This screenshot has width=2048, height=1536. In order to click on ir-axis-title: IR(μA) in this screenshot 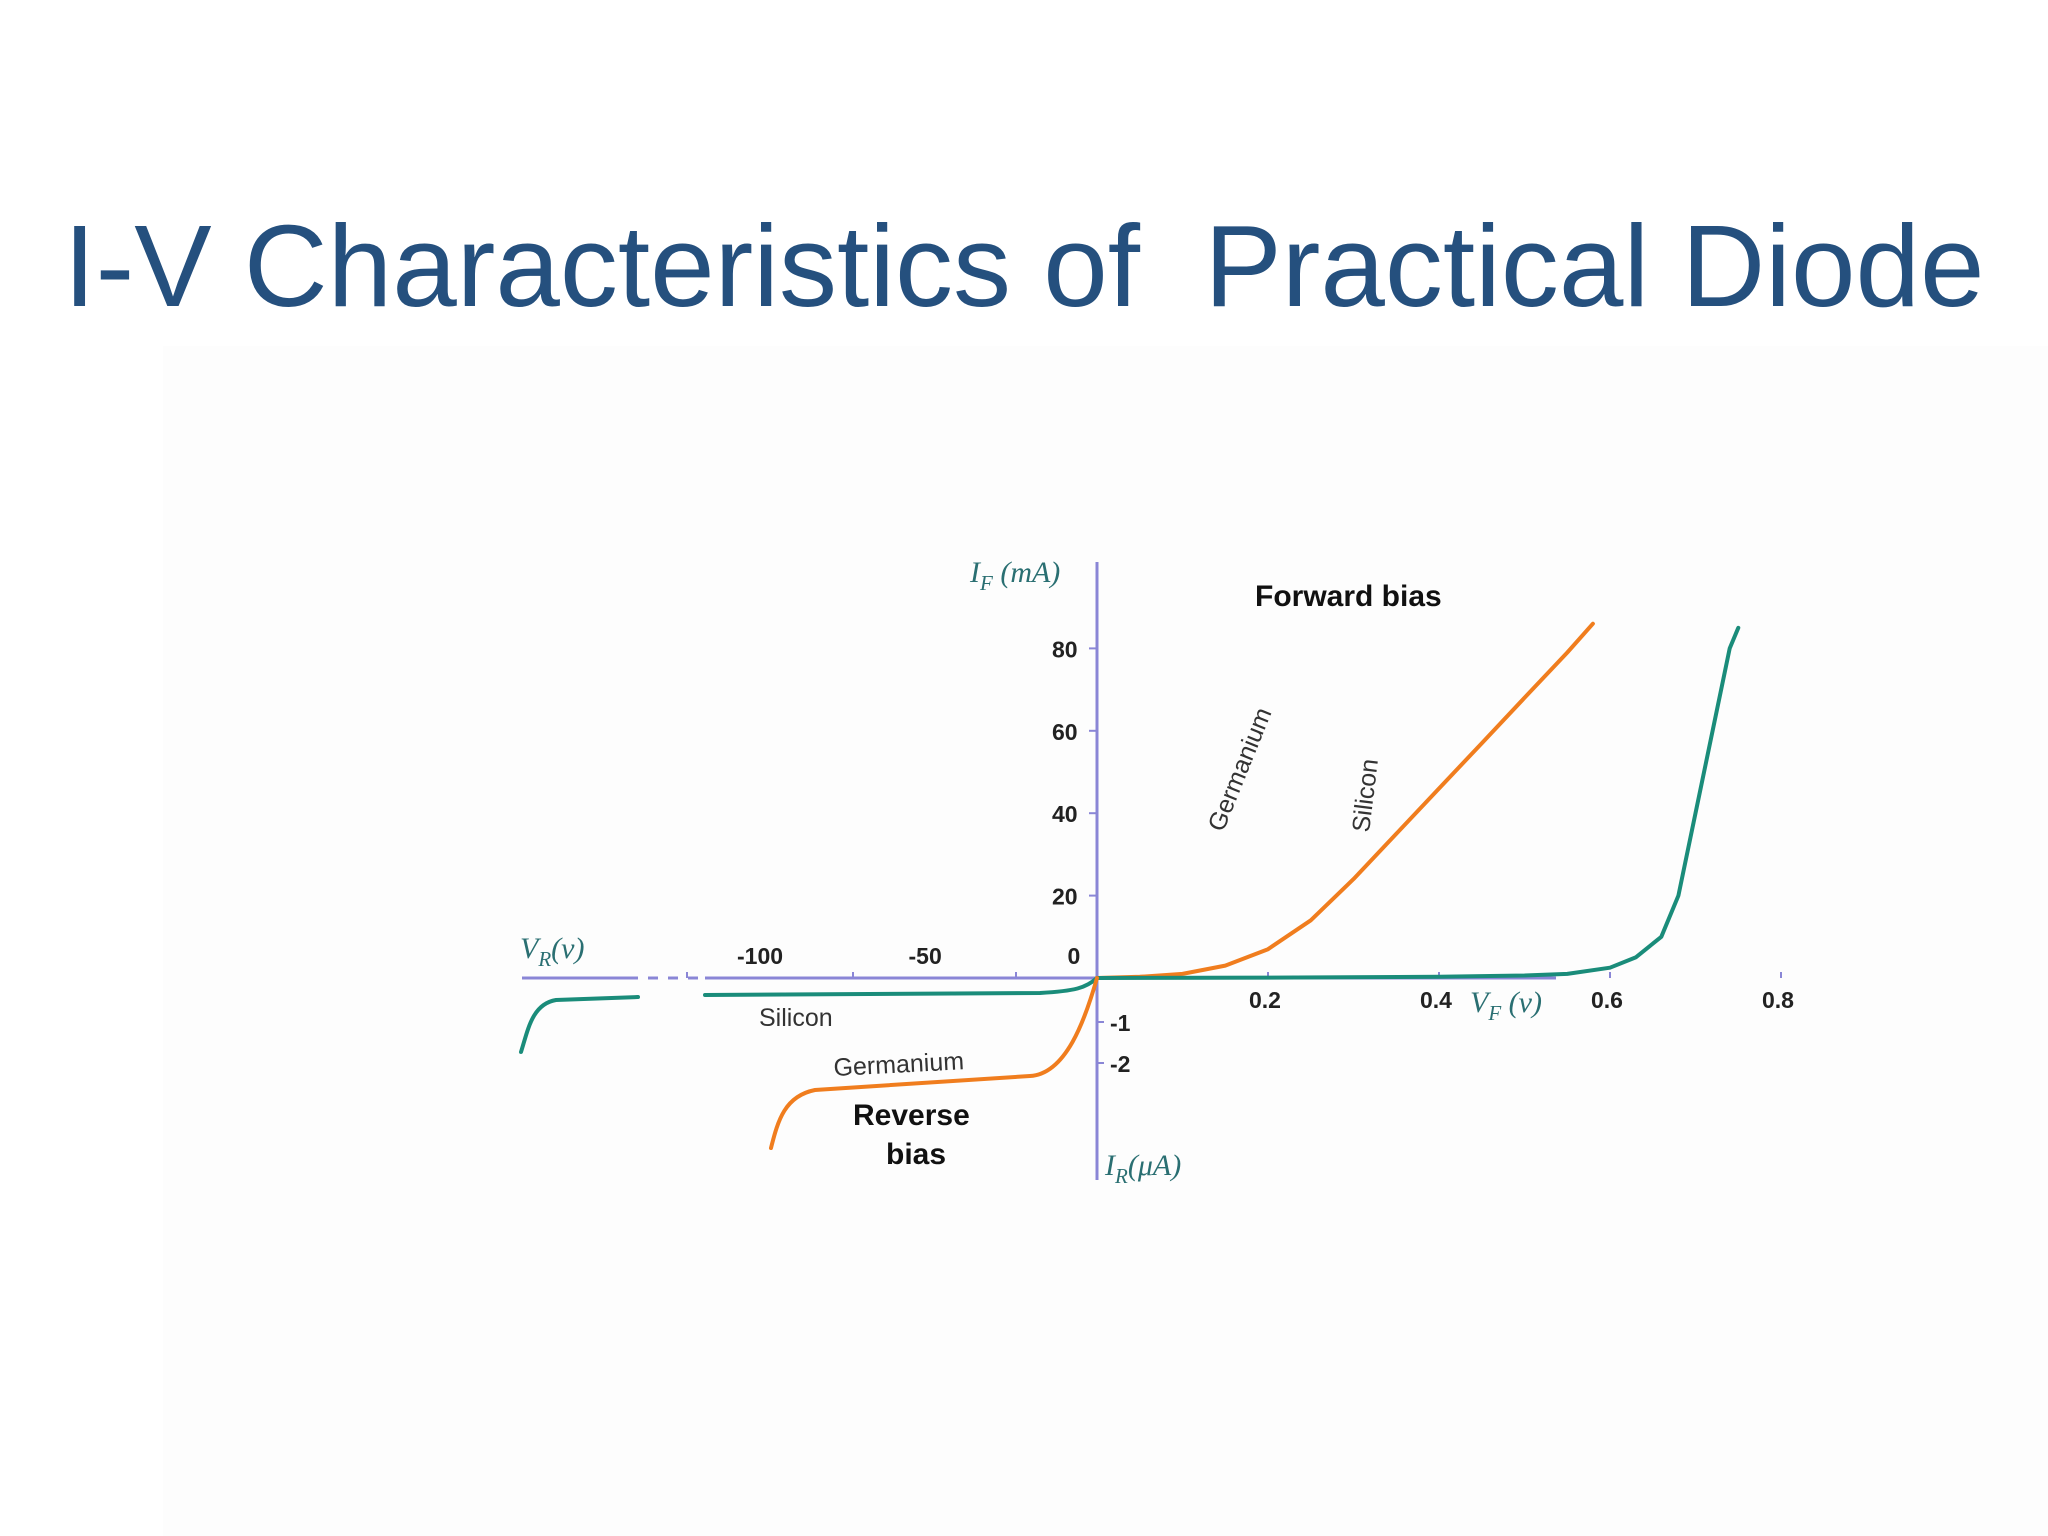, I will do `click(1142, 1168)`.